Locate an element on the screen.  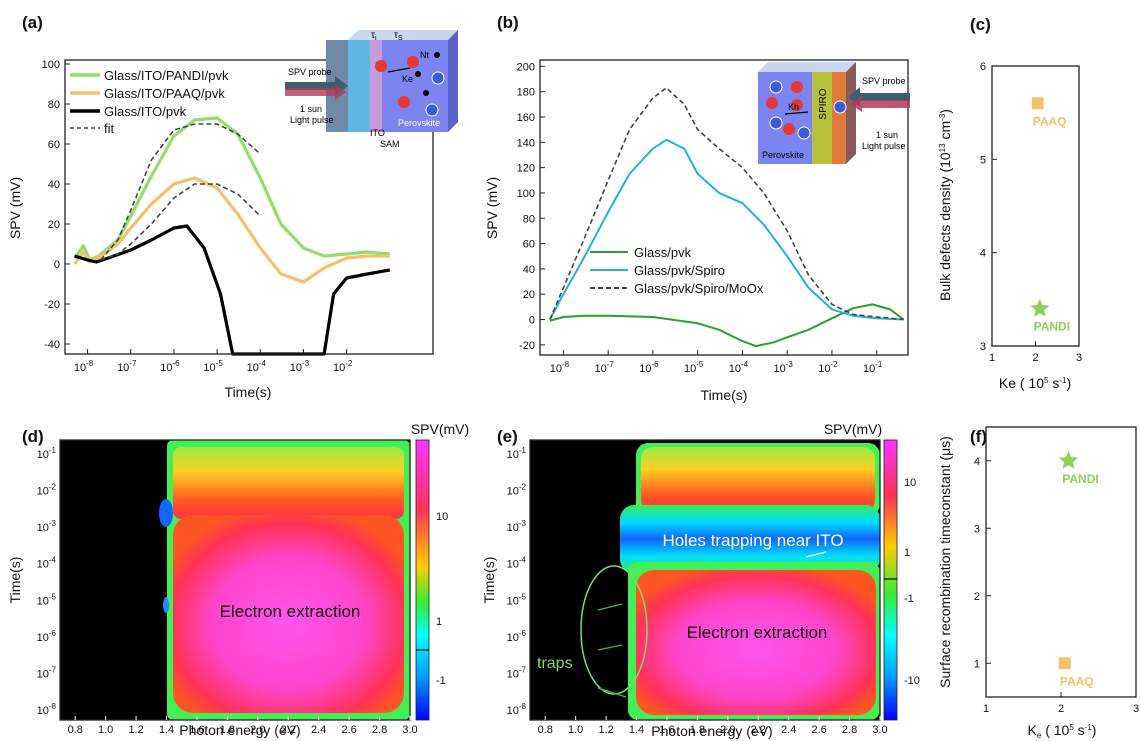
inset-b-side-face is located at coordinates (851, 113).